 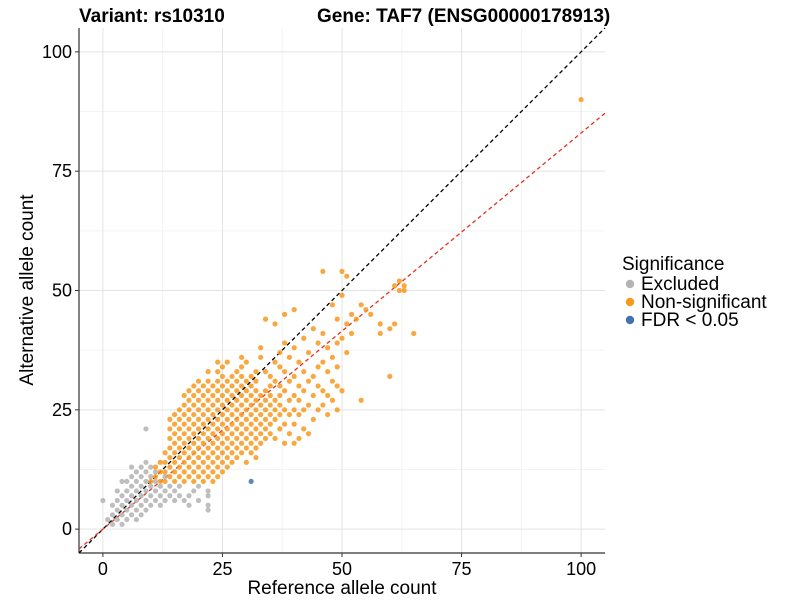 What do you see at coordinates (62, 410) in the screenshot?
I see `y-tick-label: 25` at bounding box center [62, 410].